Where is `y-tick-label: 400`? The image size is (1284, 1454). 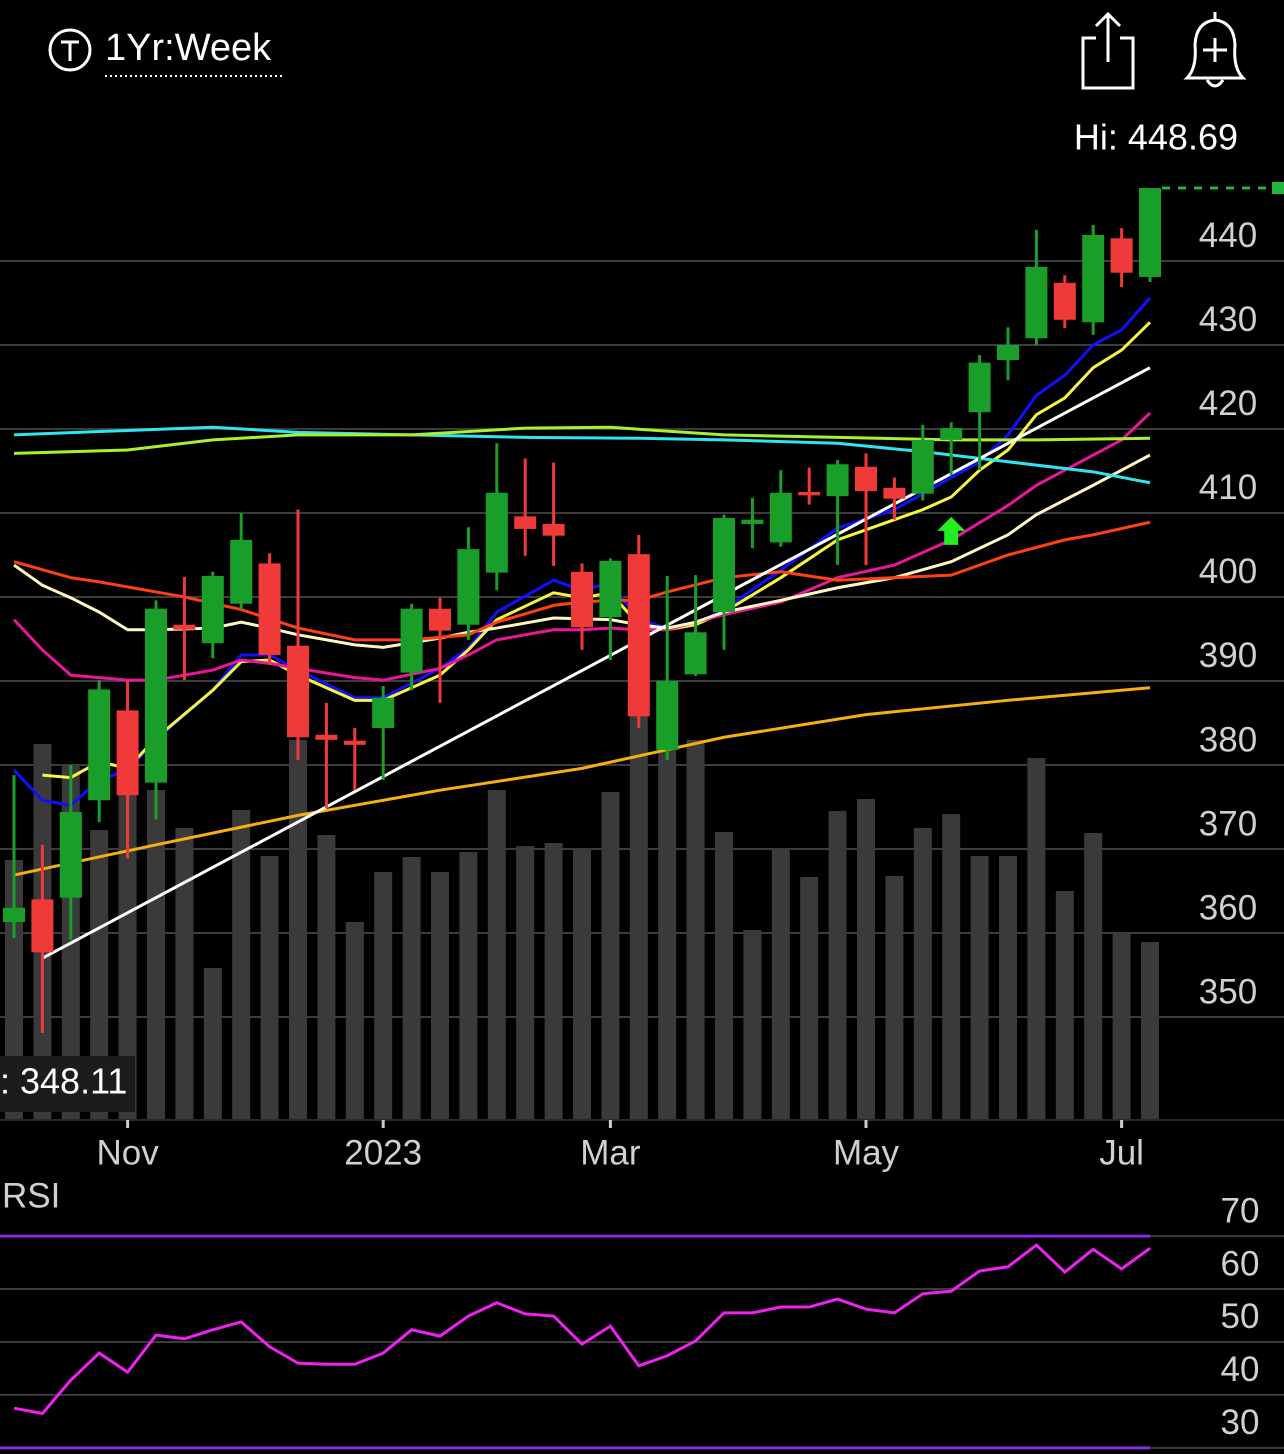 y-tick-label: 400 is located at coordinates (1228, 571).